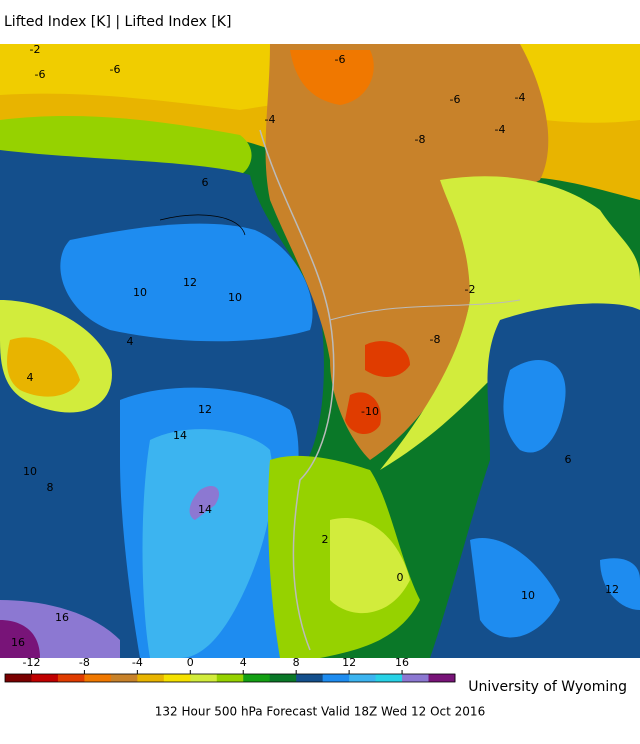  What do you see at coordinates (31, 662) in the screenshot?
I see `colorbar-tick-label: -12` at bounding box center [31, 662].